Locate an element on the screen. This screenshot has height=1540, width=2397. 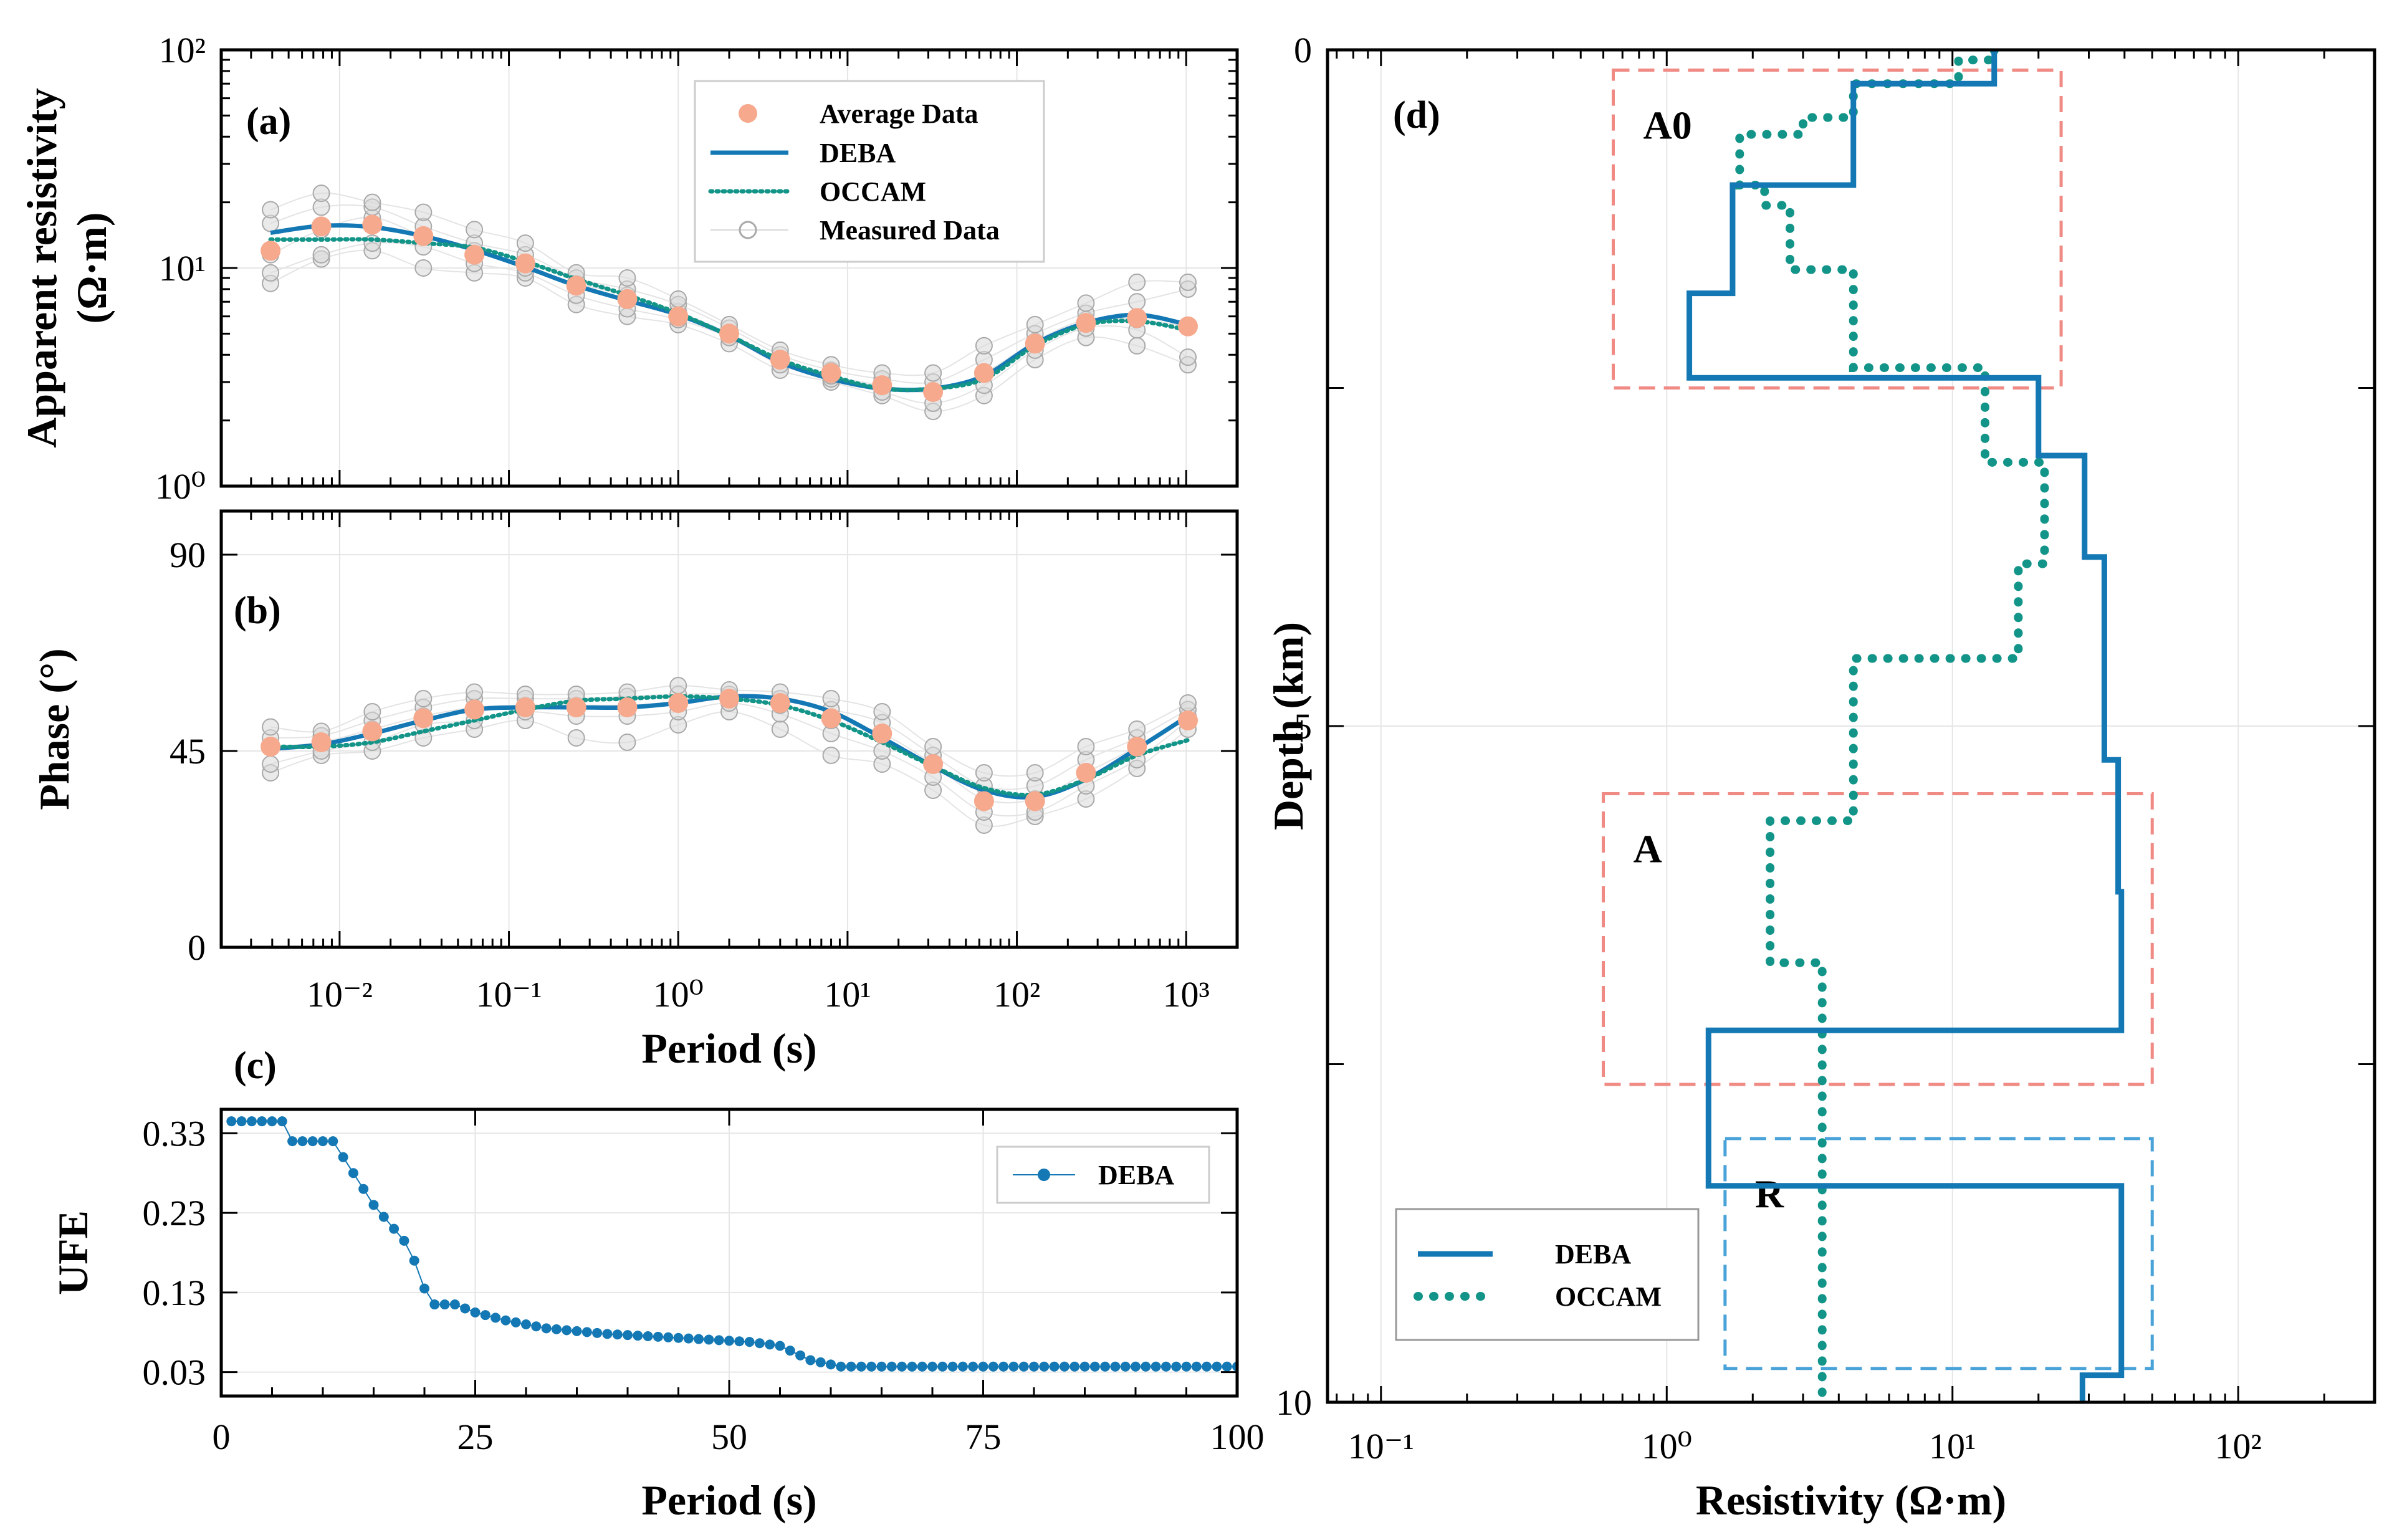
panel-d-xtick-label: 10⁻¹ is located at coordinates (1381, 1446).